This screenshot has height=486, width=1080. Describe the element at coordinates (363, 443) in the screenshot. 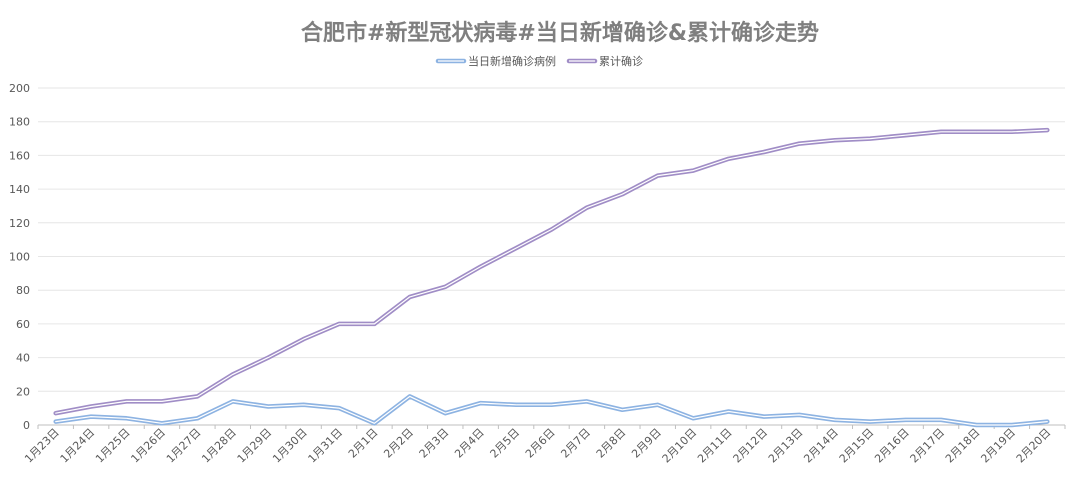

I see `x-tick-label: 2月1日` at that location.